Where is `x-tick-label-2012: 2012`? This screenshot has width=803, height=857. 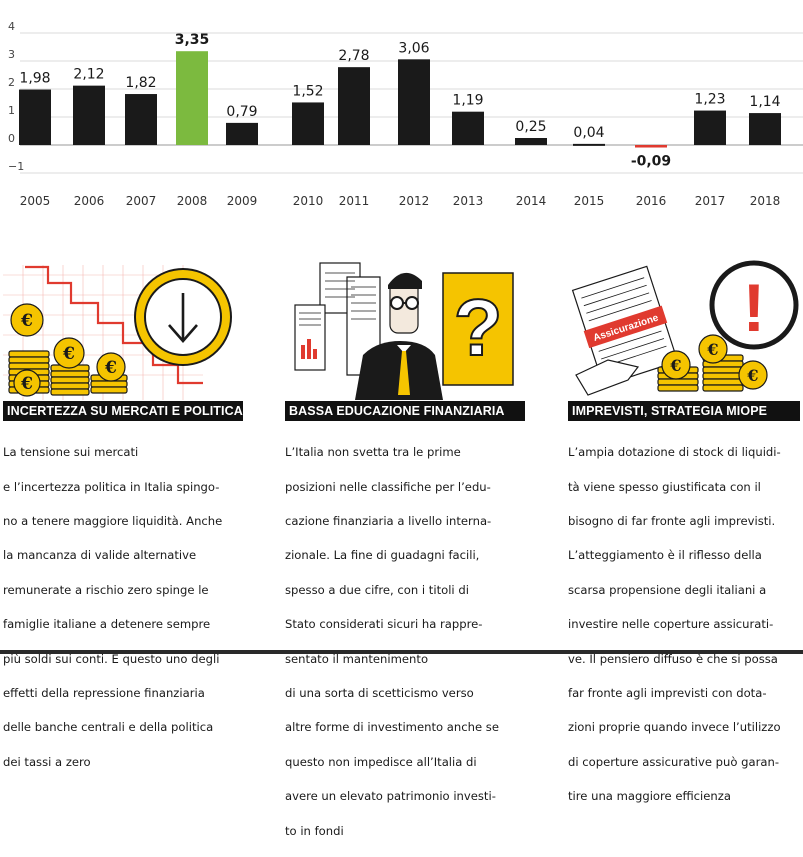
x-tick-label-2012: 2012 is located at coordinates (414, 201).